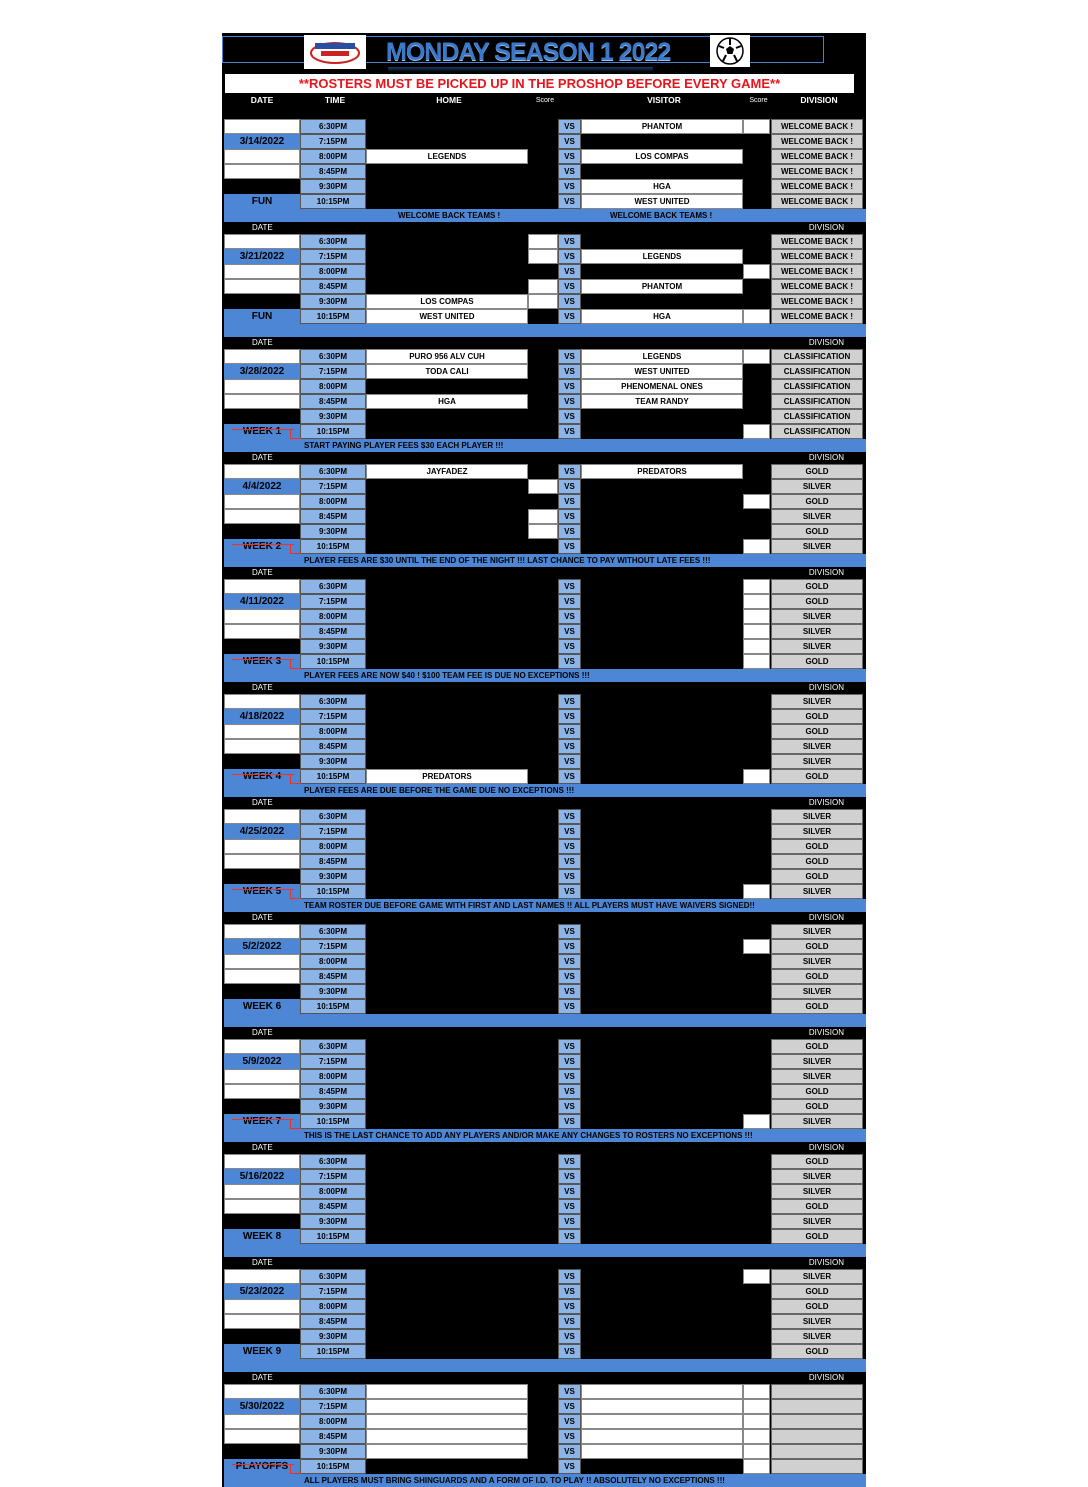 Image resolution: width=1088 pixels, height=1487 pixels. I want to click on visitor-team: LOS COMPAS, so click(662, 156).